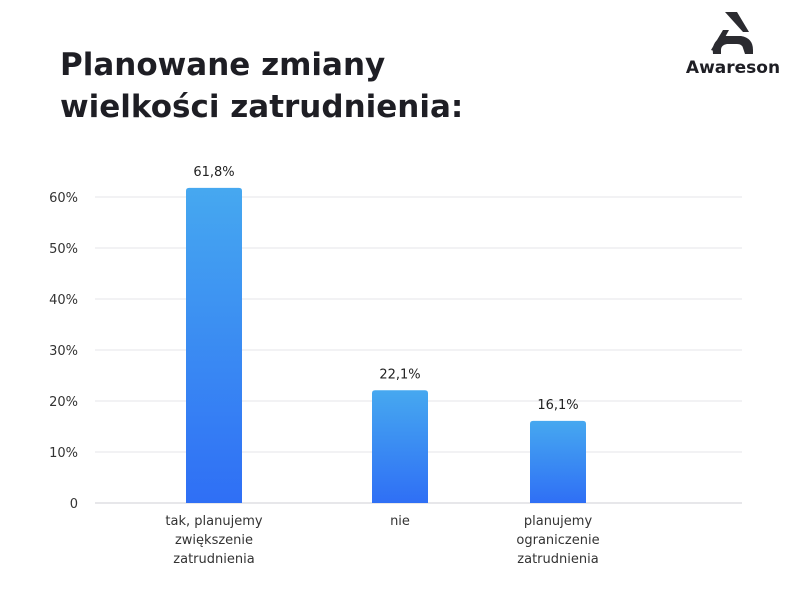  Describe the element at coordinates (733, 68) in the screenshot. I see `brand-name: Awareson` at that location.